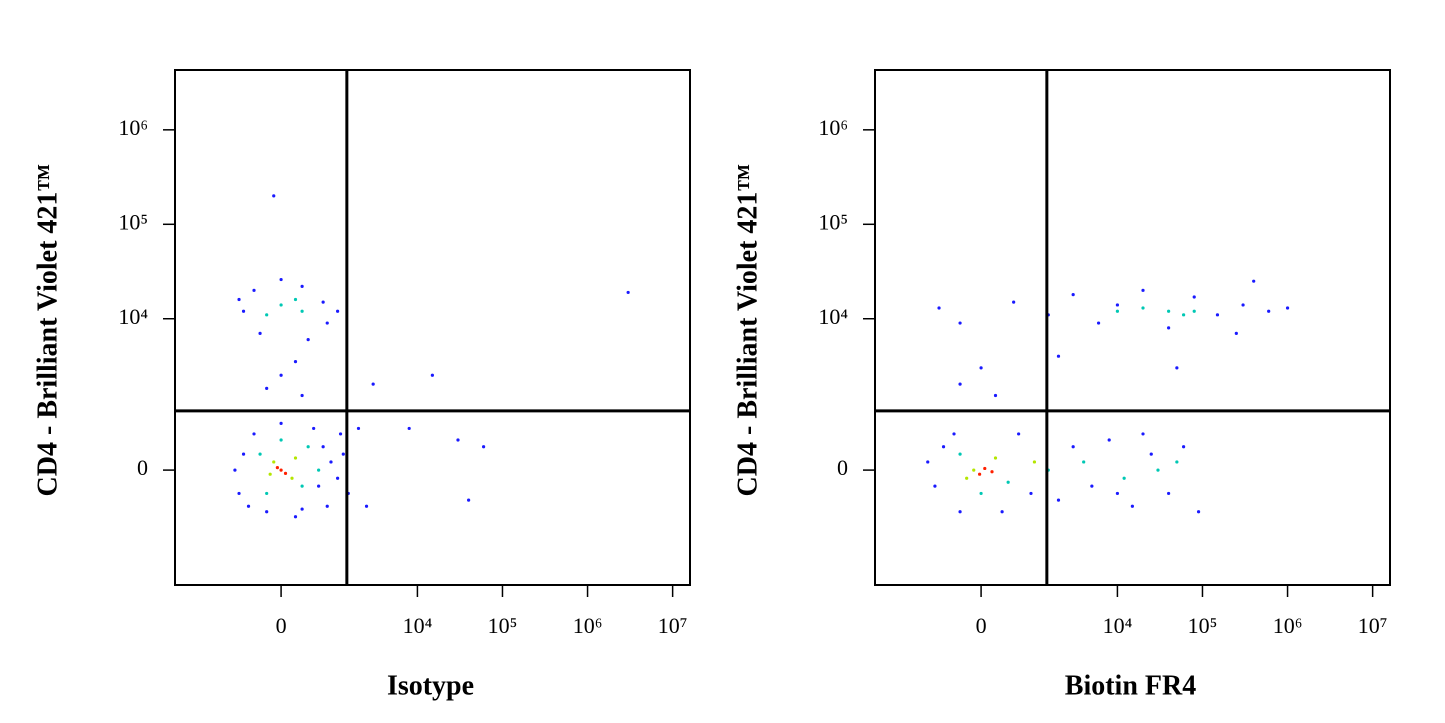 The width and height of the screenshot is (1445, 723). What do you see at coordinates (1130, 685) in the screenshot?
I see `x-axis-label: Biotin FR4` at bounding box center [1130, 685].